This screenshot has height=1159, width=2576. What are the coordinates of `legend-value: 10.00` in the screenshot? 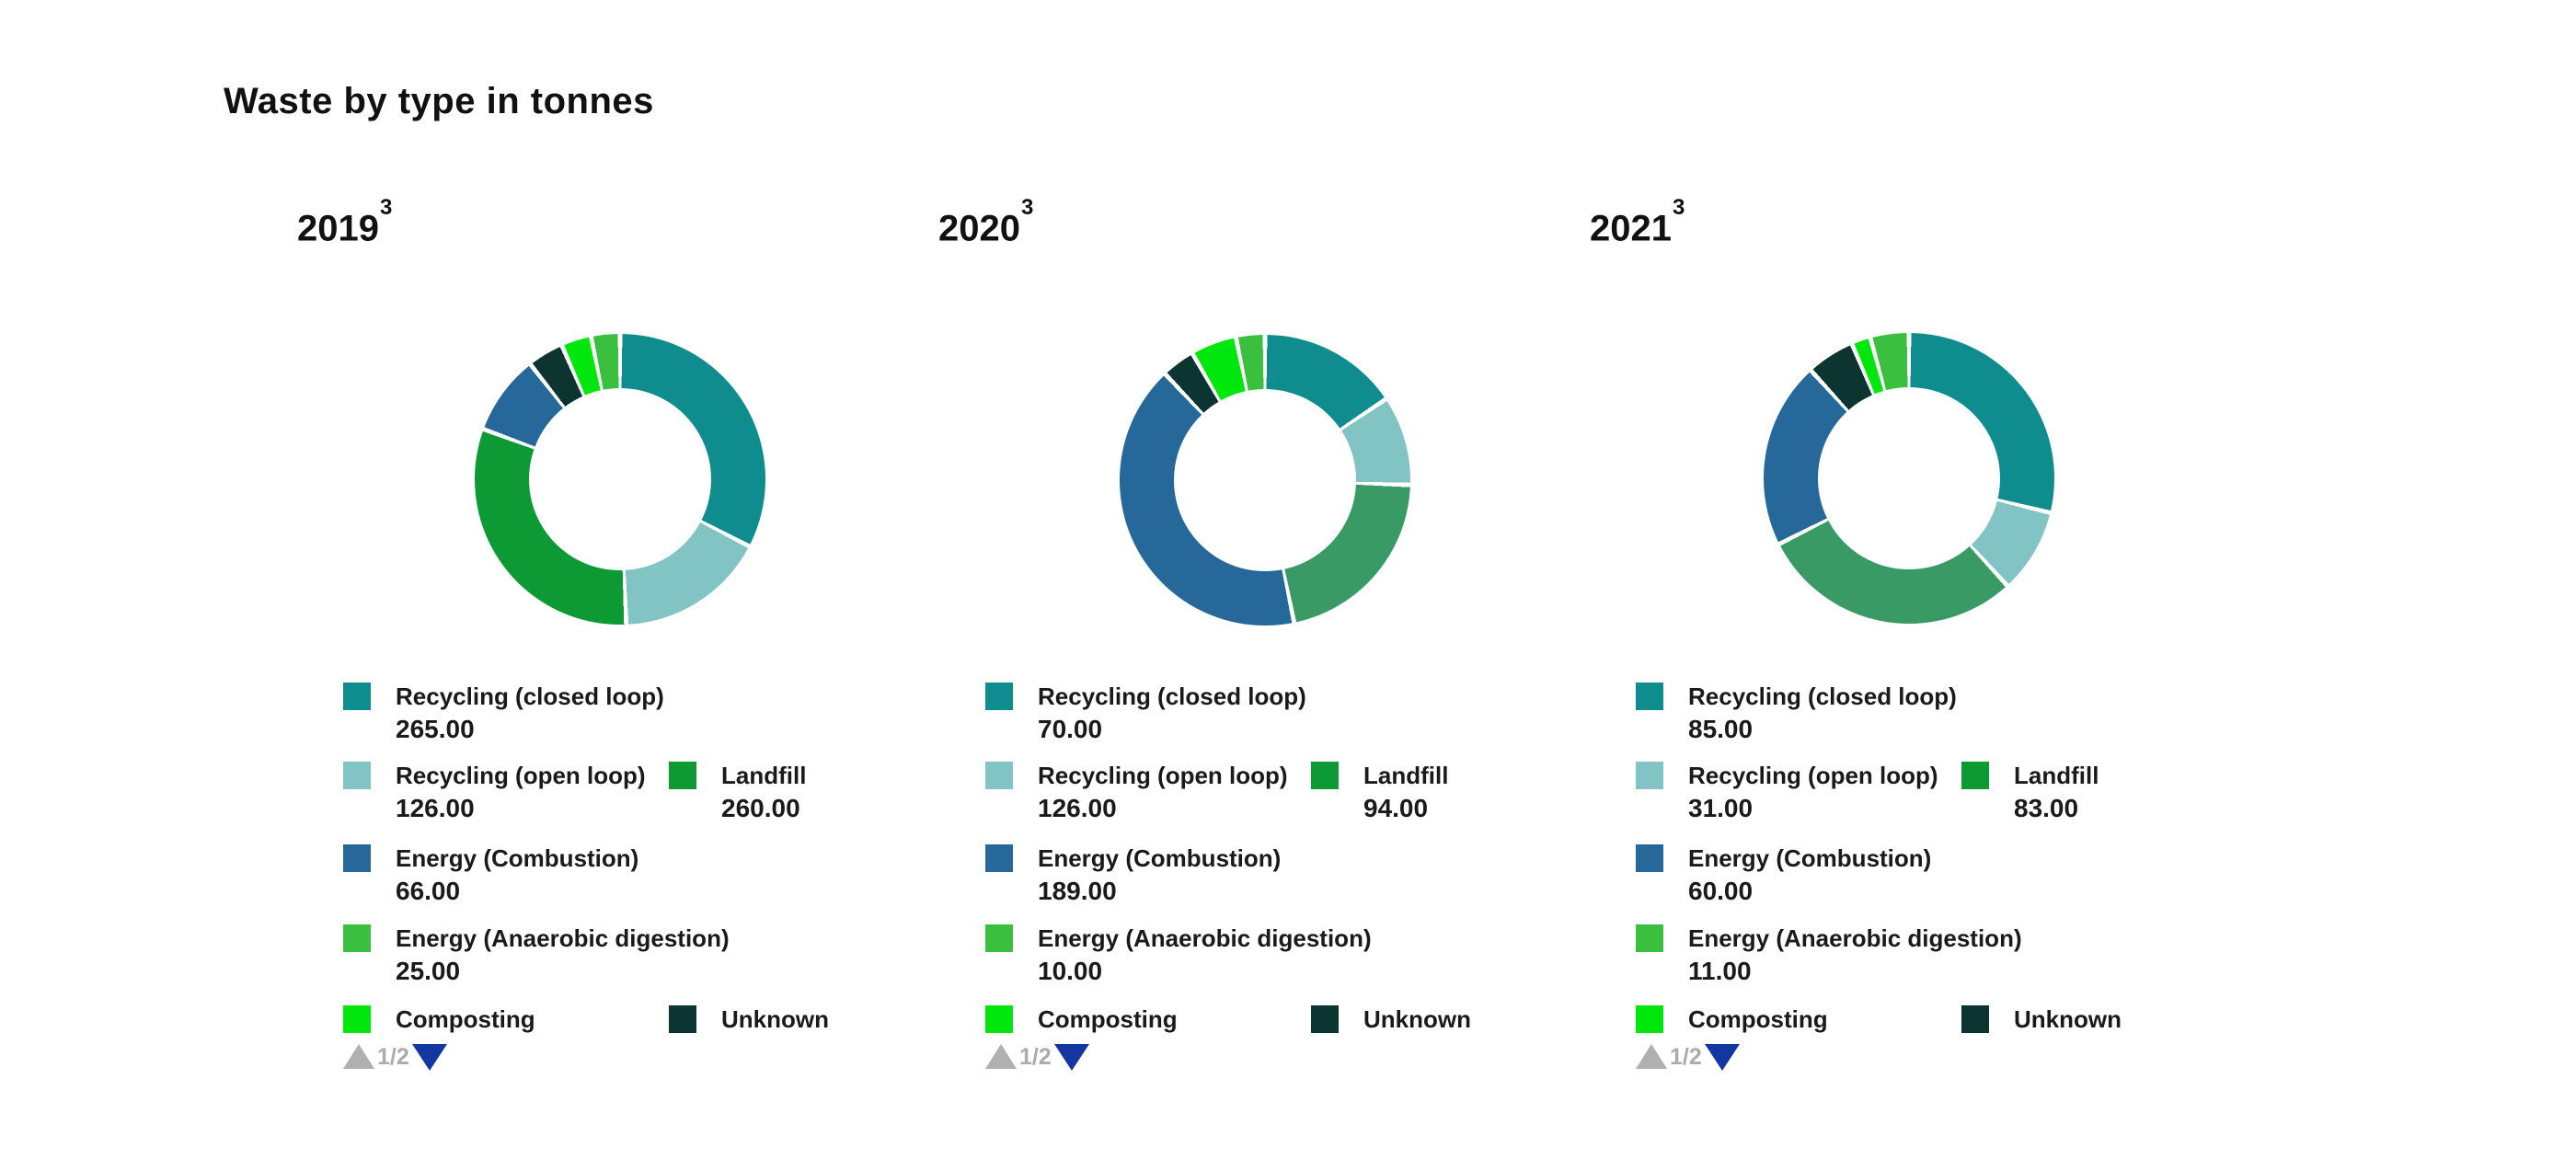 It's located at (1070, 971).